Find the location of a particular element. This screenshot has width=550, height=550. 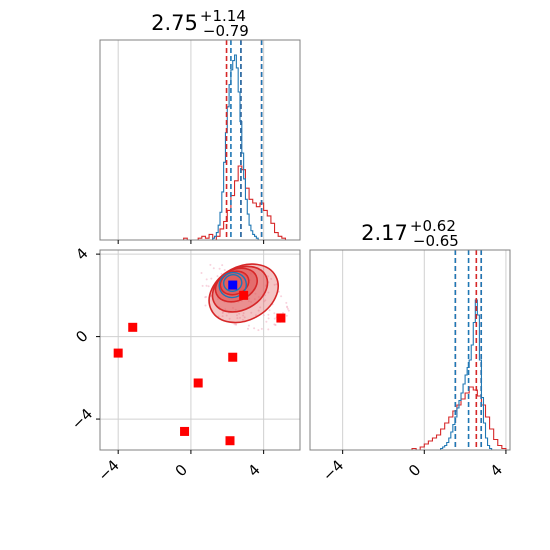

right-hist-x-tick-label-0: −4 is located at coordinates (333, 470).